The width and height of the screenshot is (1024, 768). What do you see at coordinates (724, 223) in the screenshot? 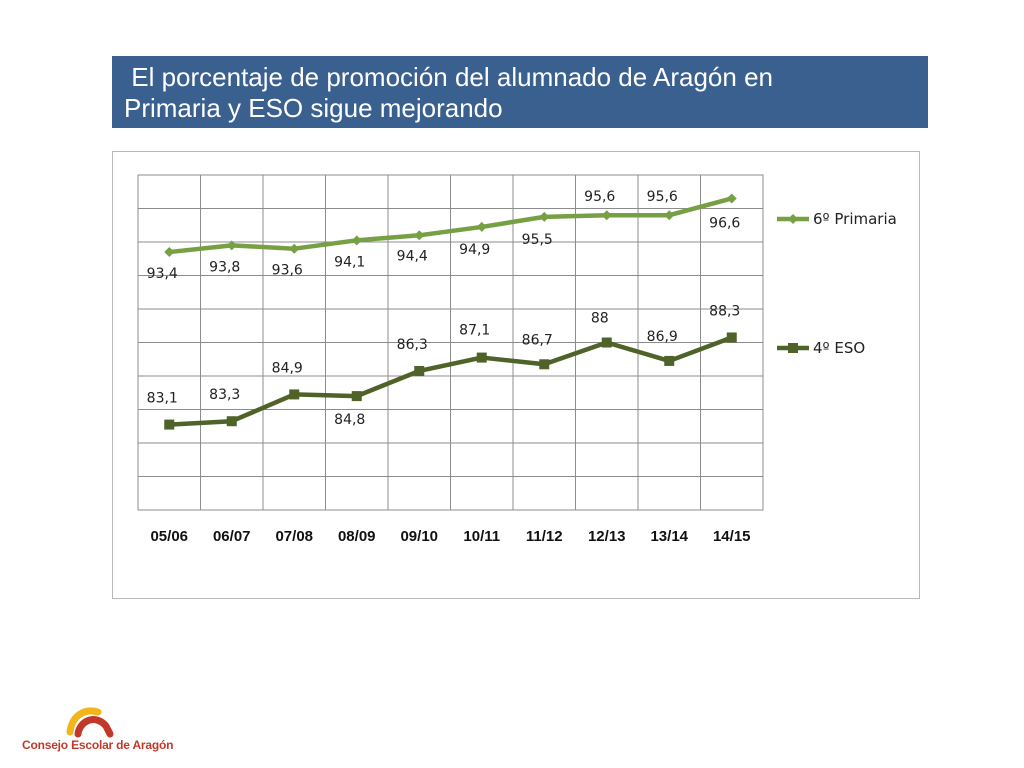
I see `data-label: 96,6` at bounding box center [724, 223].